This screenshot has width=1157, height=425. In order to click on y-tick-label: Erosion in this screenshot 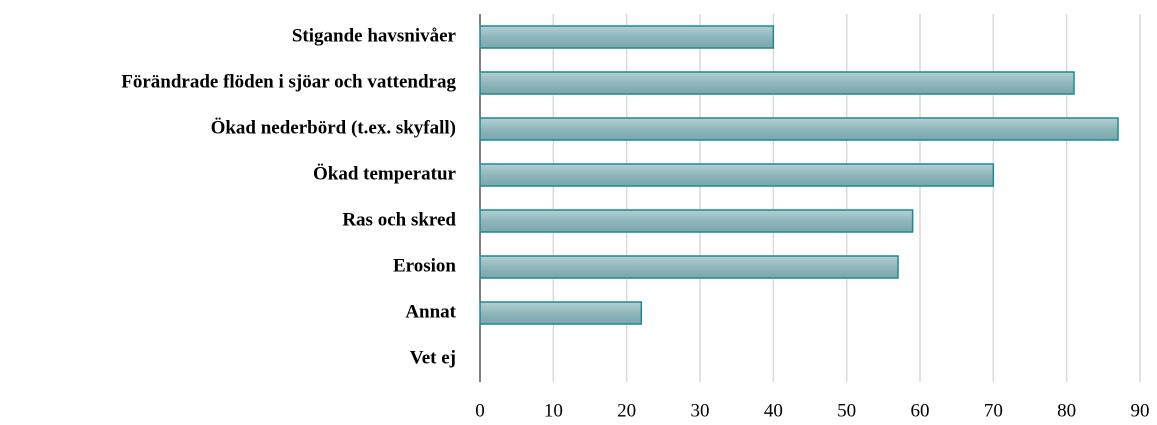, I will do `click(424, 265)`.